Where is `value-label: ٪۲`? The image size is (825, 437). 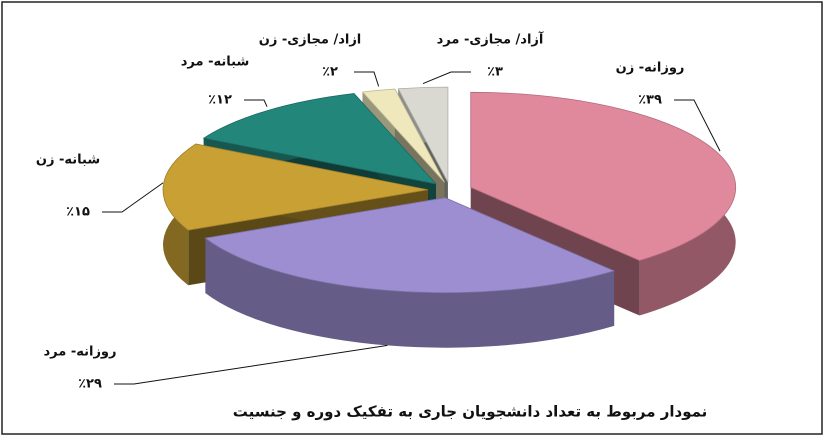 value-label: ٪۲ is located at coordinates (330, 72).